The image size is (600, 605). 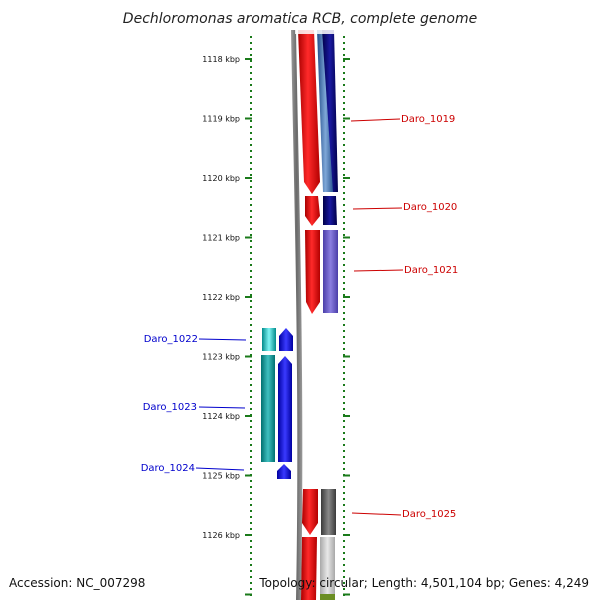 What do you see at coordinates (330, 271) in the screenshot?
I see `gene-lavender` at bounding box center [330, 271].